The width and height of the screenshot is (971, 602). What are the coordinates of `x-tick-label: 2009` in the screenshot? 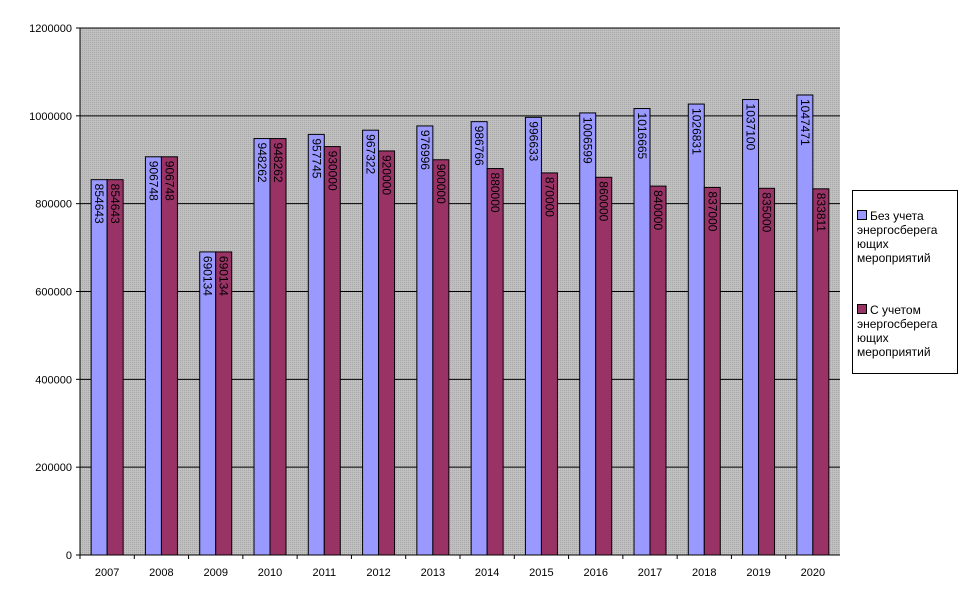 It's located at (215, 573).